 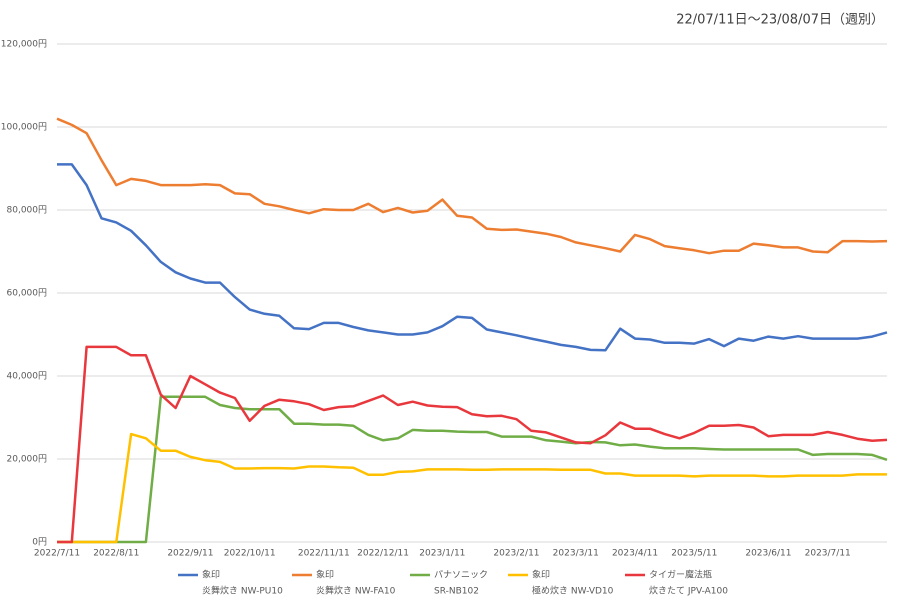 What do you see at coordinates (688, 591) in the screenshot?
I see `legend-model: 炊きたて JPV-A100` at bounding box center [688, 591].